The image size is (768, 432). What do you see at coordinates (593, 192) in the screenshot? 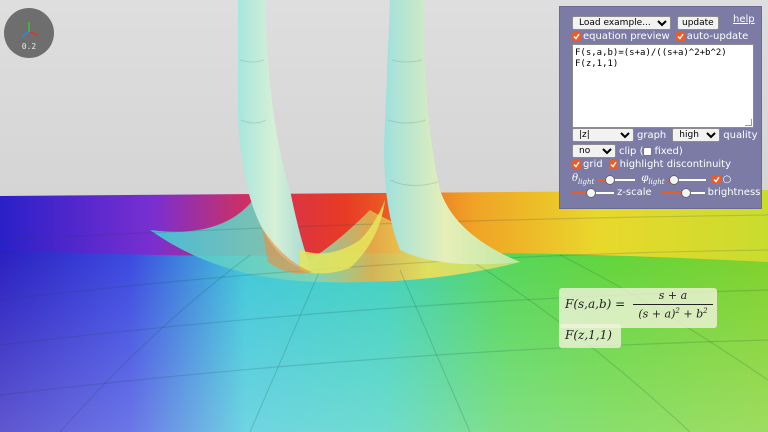
I see `zscale-slider` at bounding box center [593, 192].